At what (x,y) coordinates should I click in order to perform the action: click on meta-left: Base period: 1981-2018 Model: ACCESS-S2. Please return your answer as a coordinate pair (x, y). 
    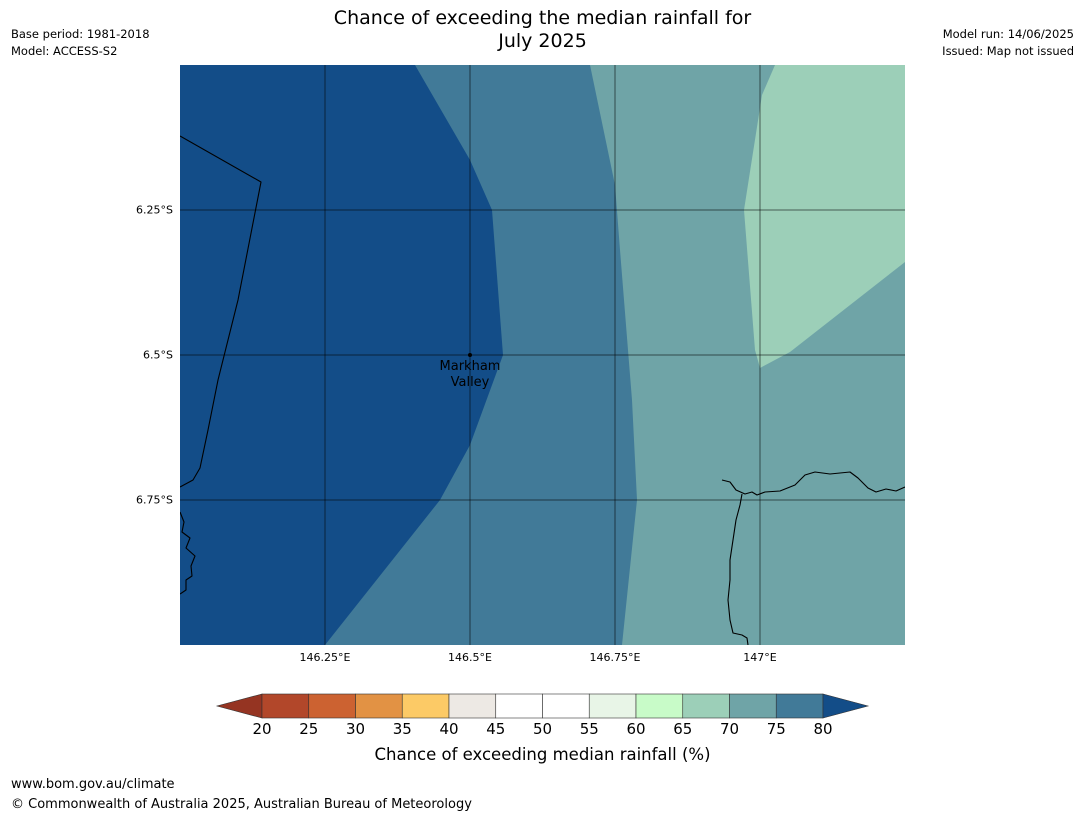
    Looking at the image, I should click on (80, 43).